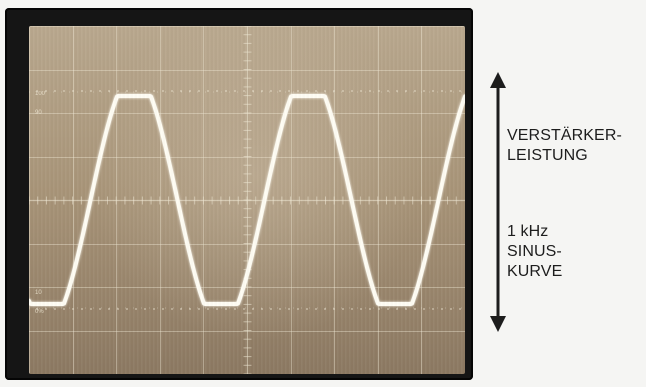 The image size is (646, 387). I want to click on sine-wave-label: 1 kHz SINUS- KURVE, so click(562, 252).